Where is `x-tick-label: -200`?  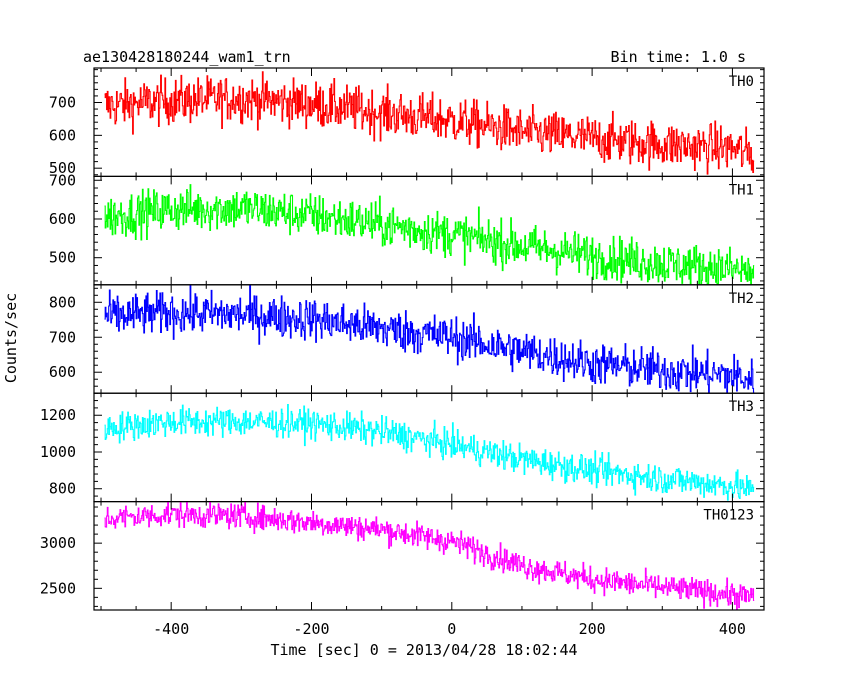
x-tick-label: -200 is located at coordinates (311, 629).